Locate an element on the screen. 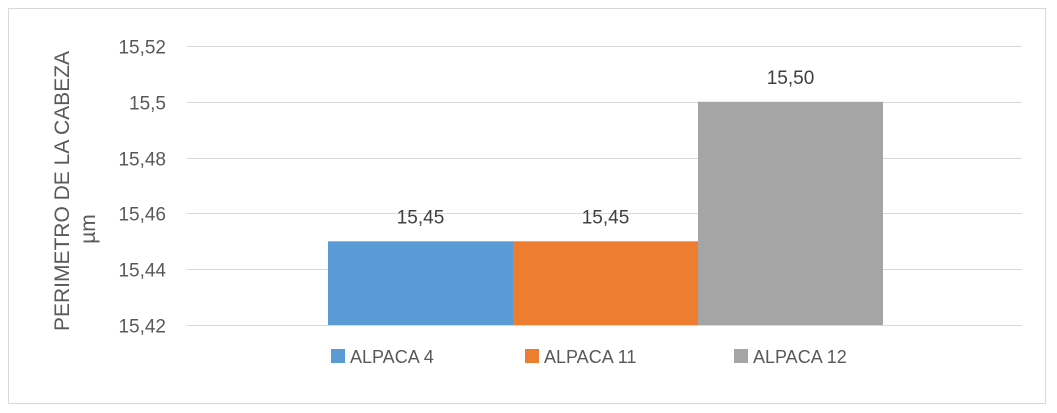 The height and width of the screenshot is (413, 1057). y-tick-label: 15,52 is located at coordinates (142, 48).